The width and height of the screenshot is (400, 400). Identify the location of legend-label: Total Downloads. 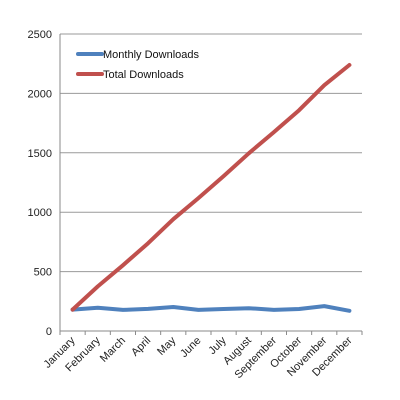
(143, 75).